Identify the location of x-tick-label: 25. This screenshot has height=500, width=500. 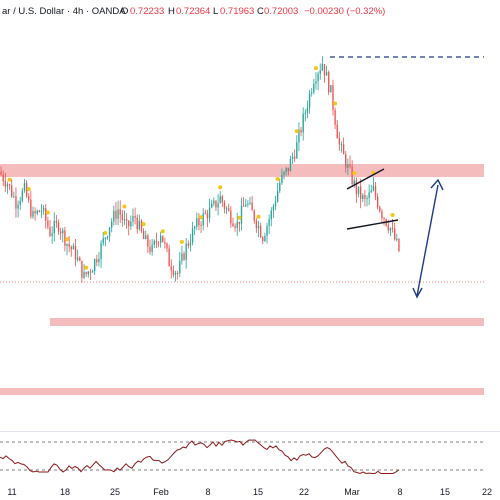
(115, 492).